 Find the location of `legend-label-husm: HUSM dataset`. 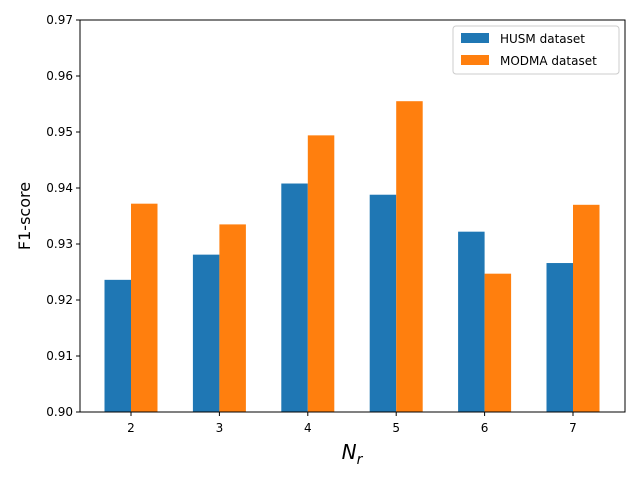

legend-label-husm: HUSM dataset is located at coordinates (542, 39).